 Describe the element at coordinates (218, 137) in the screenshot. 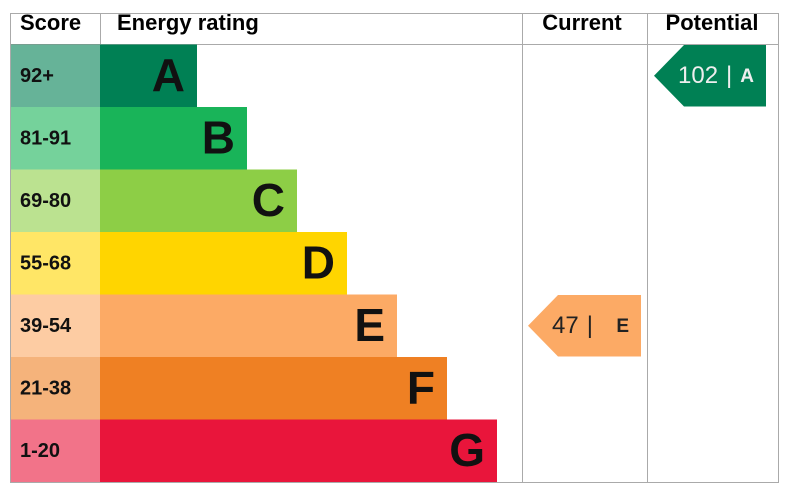

I see `rating-letter: B` at that location.